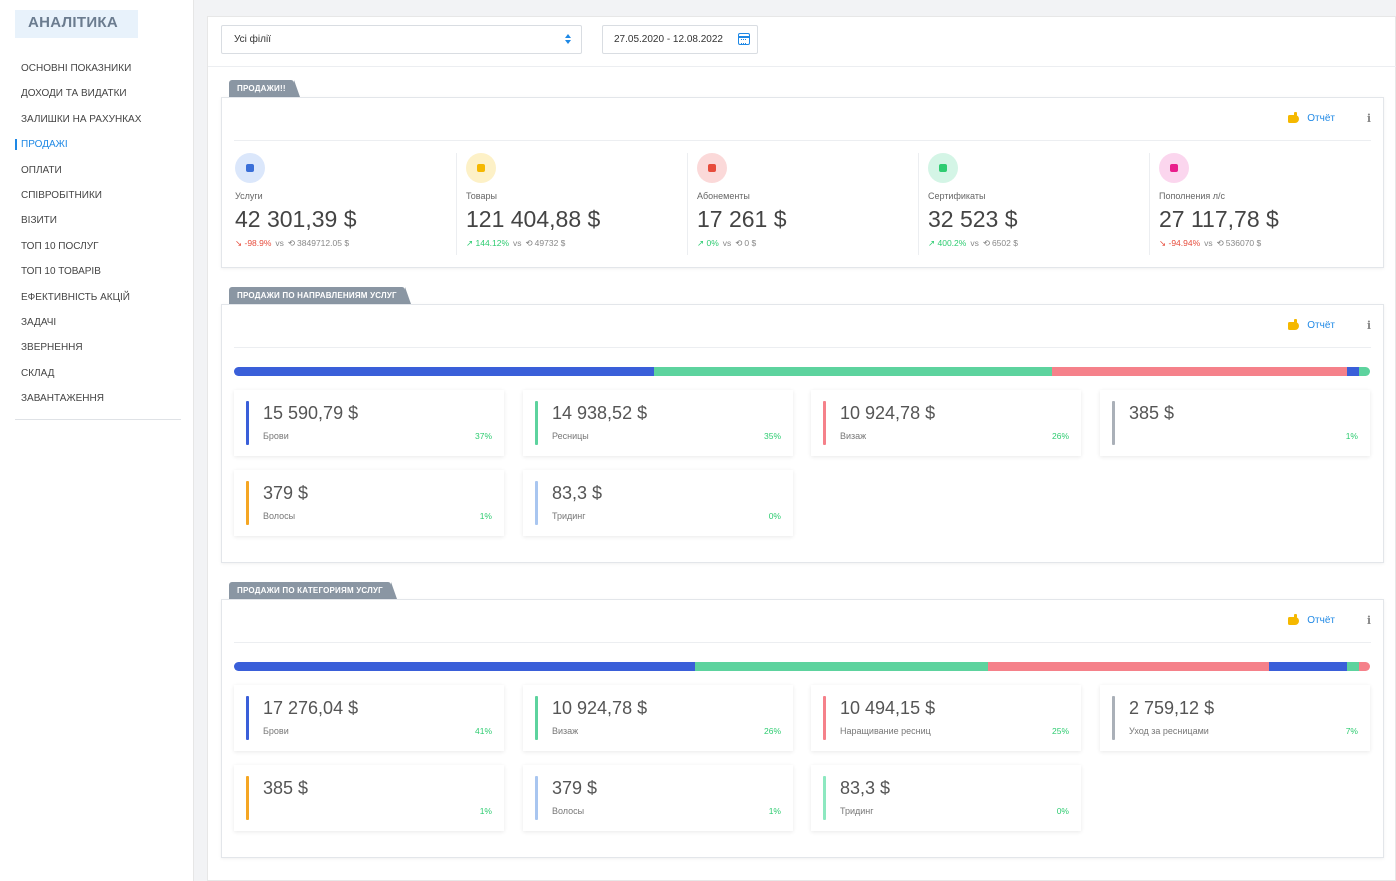 This screenshot has width=1396, height=881. Describe the element at coordinates (76, 68) in the screenshot. I see `sidebar-item: ОСНОВНІ ПОКАЗНИКИ` at that location.